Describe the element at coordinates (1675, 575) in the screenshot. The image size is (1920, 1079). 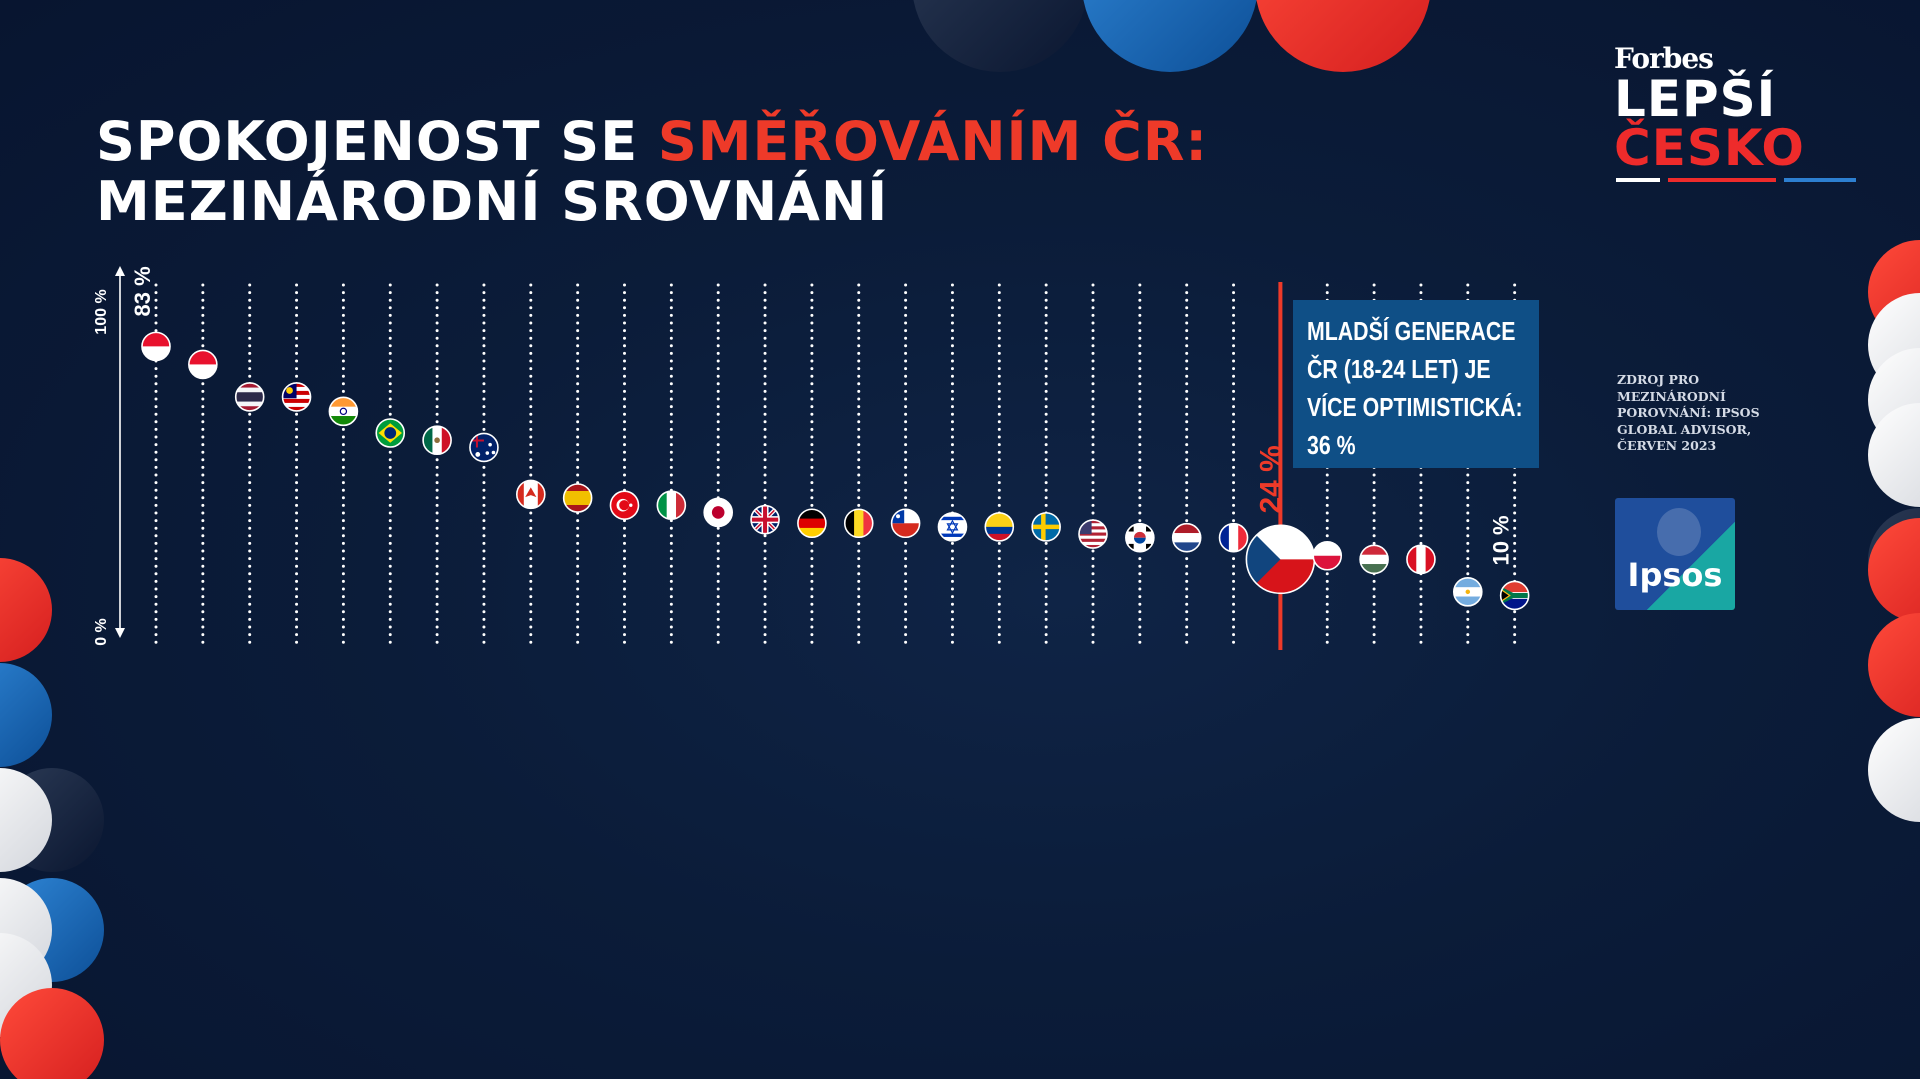
I see `ipsos-wordmark: Ipsos` at that location.